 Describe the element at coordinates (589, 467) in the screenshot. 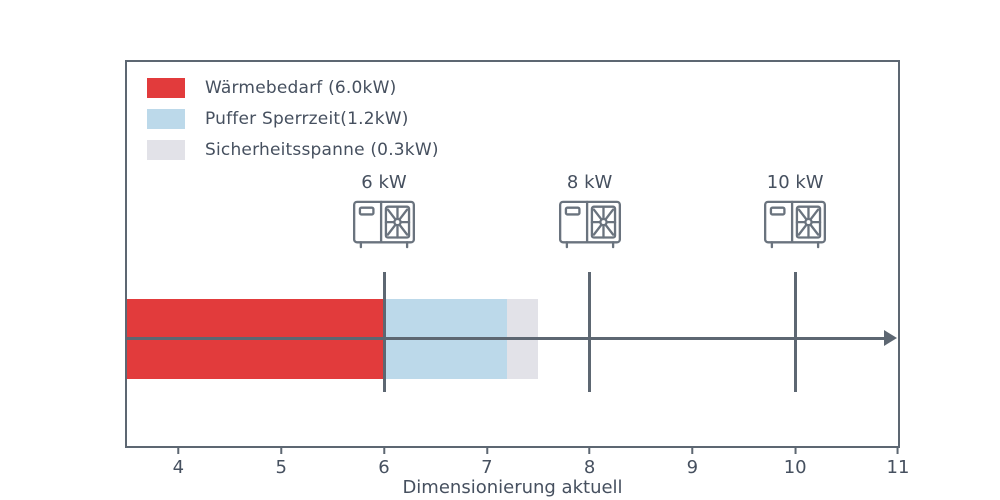

I see `x-tick-label: 8` at that location.